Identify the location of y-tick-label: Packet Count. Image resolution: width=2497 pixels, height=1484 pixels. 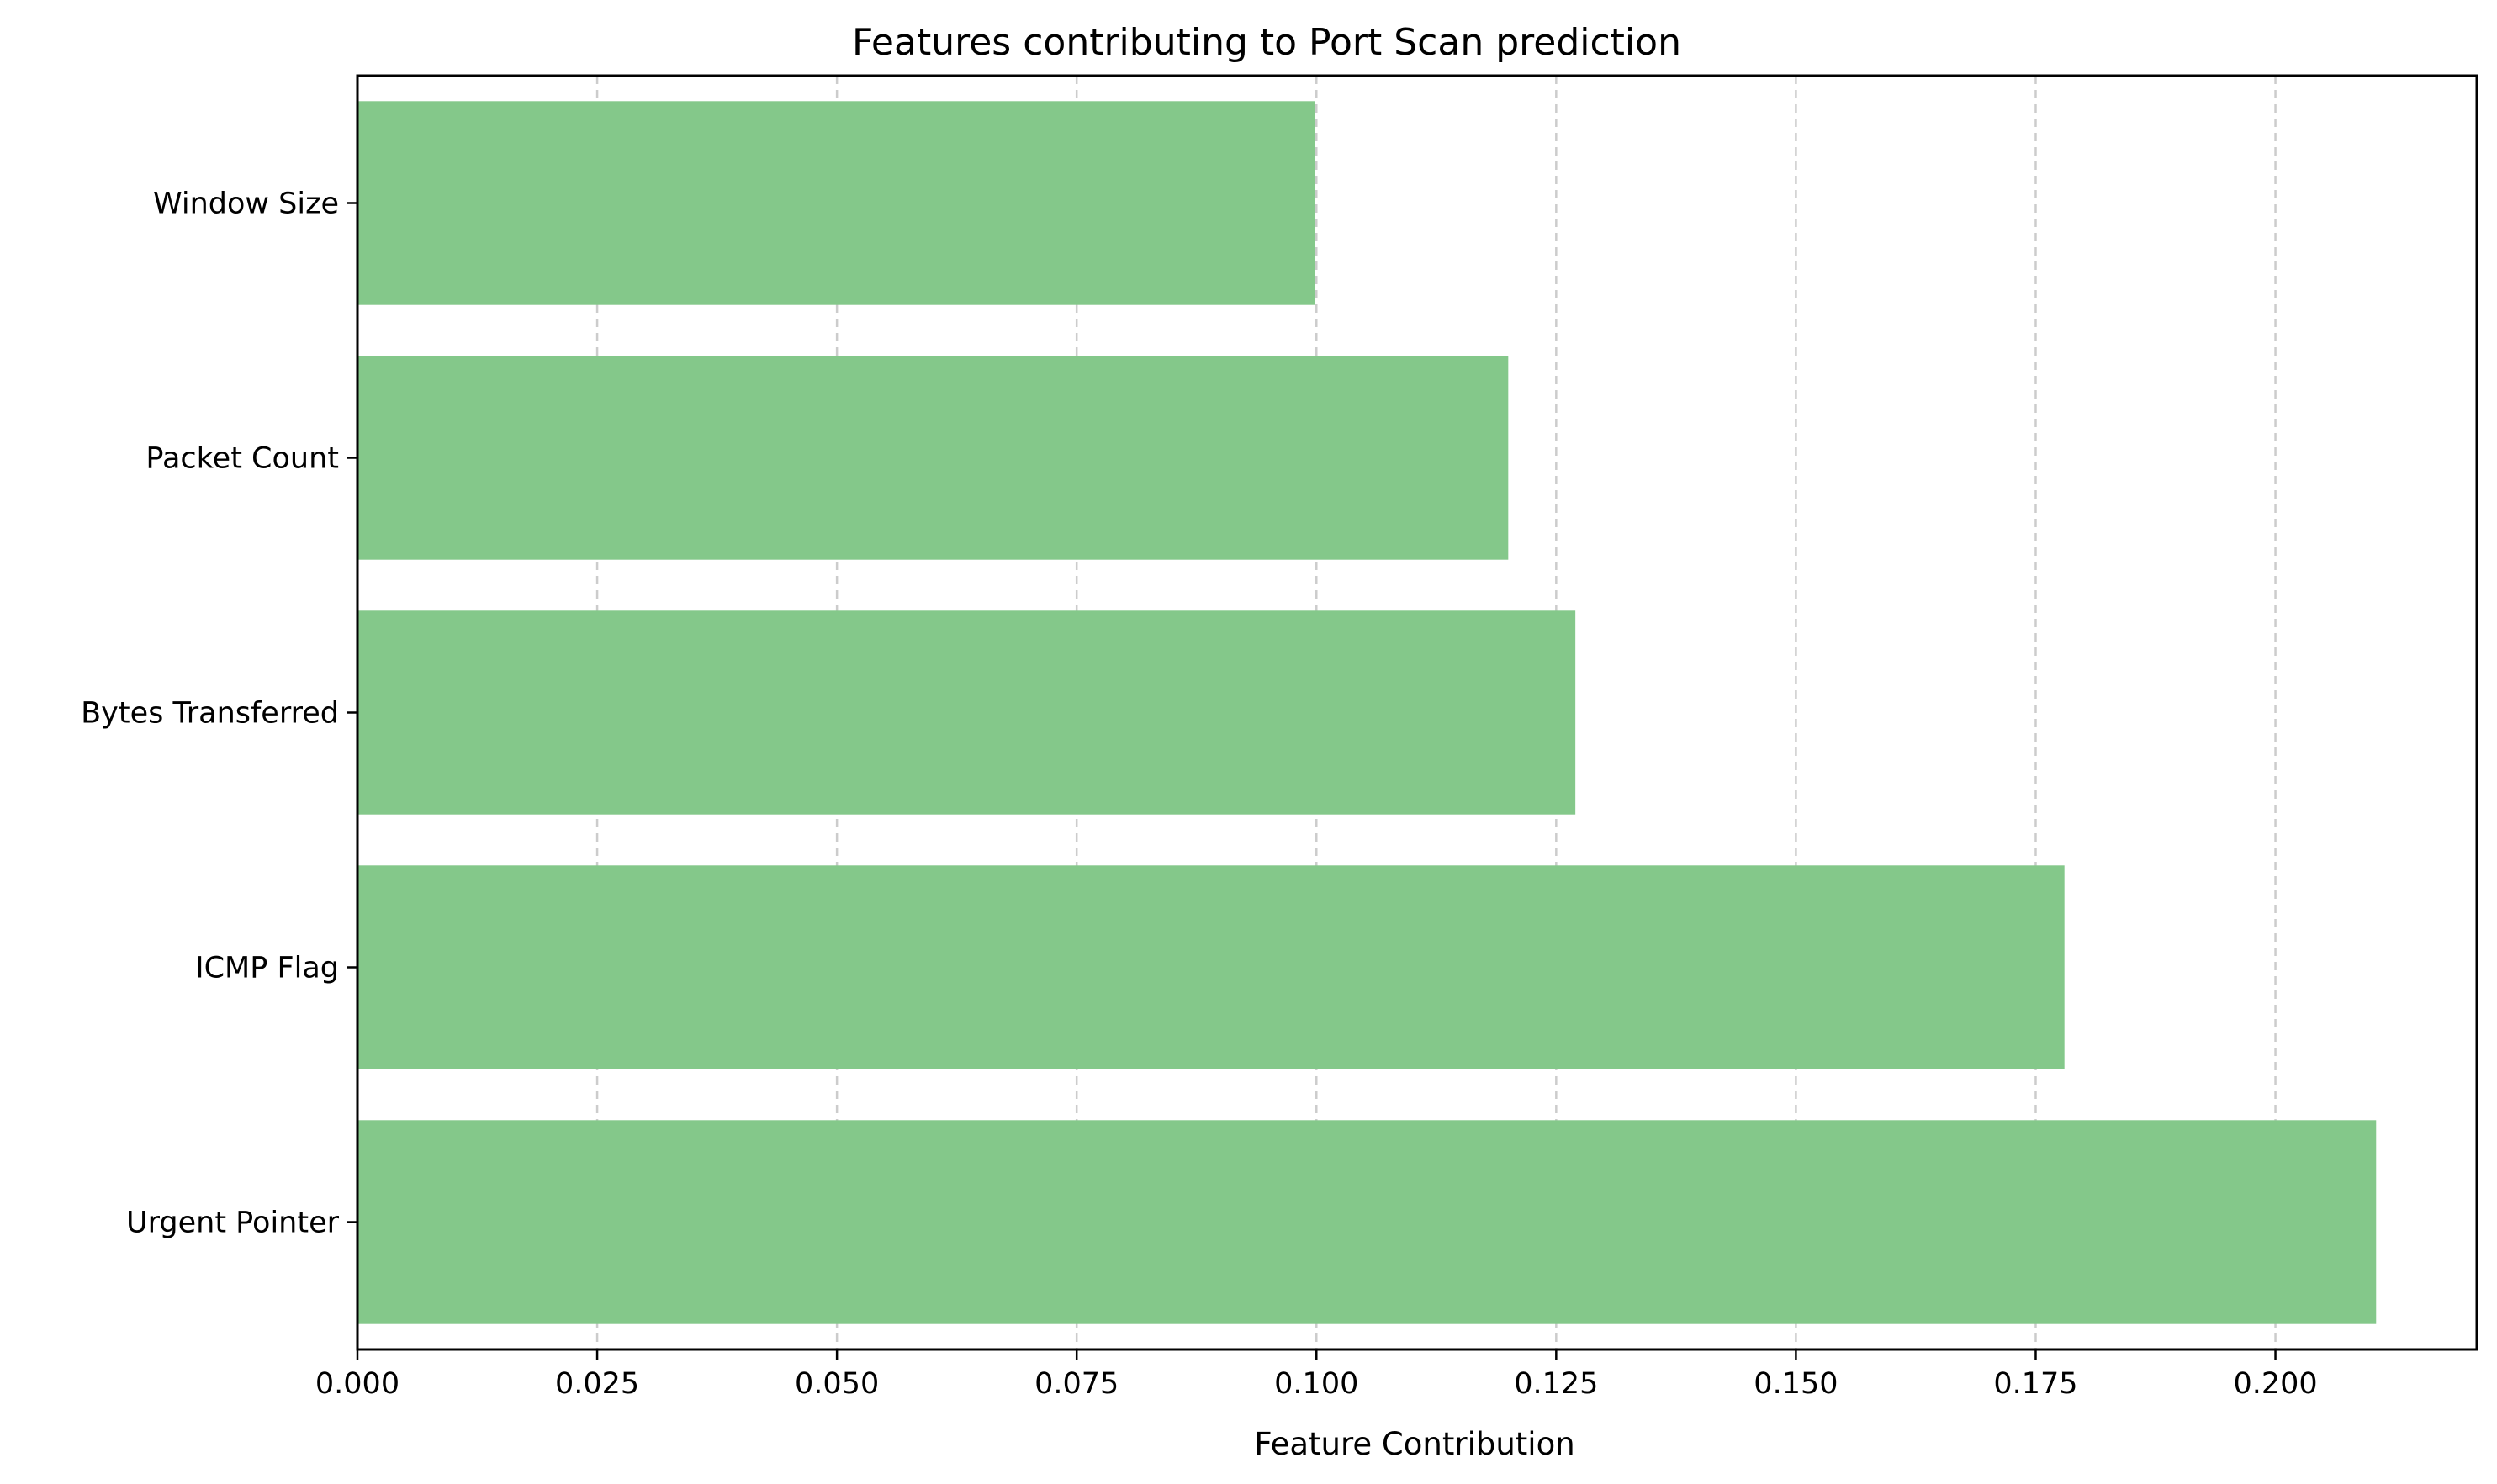
(242, 459).